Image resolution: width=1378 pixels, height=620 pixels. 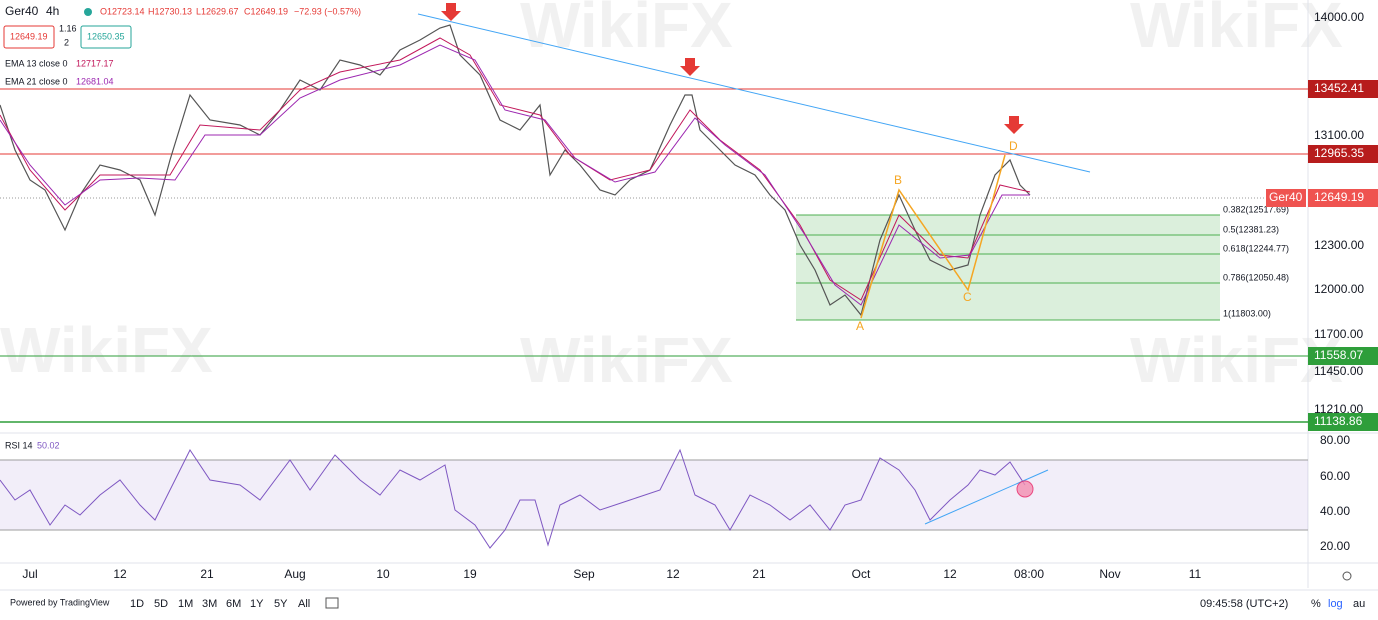 I want to click on bid: 12649.19, so click(x=29, y=36).